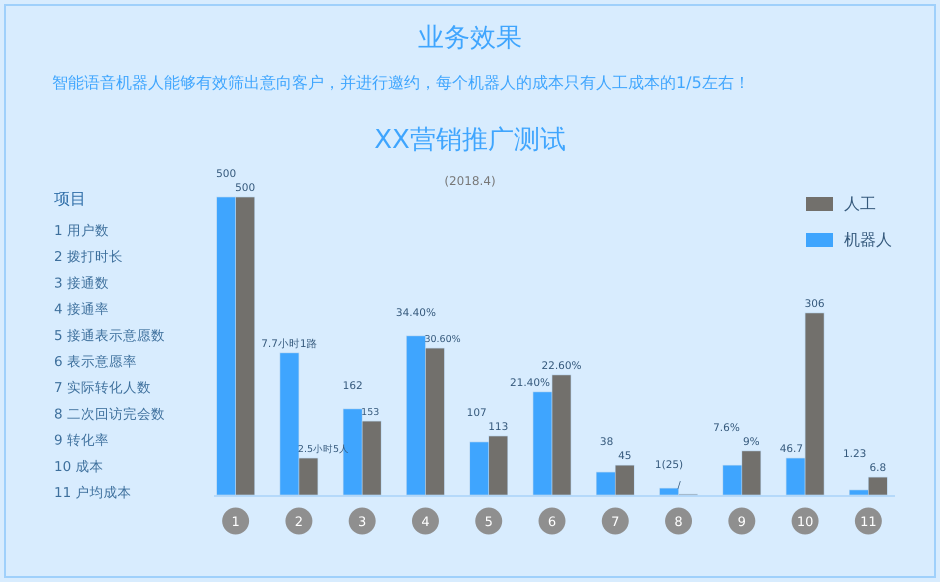 This screenshot has width=940, height=582. Describe the element at coordinates (552, 522) in the screenshot. I see `x-tick-label: 6` at that location.